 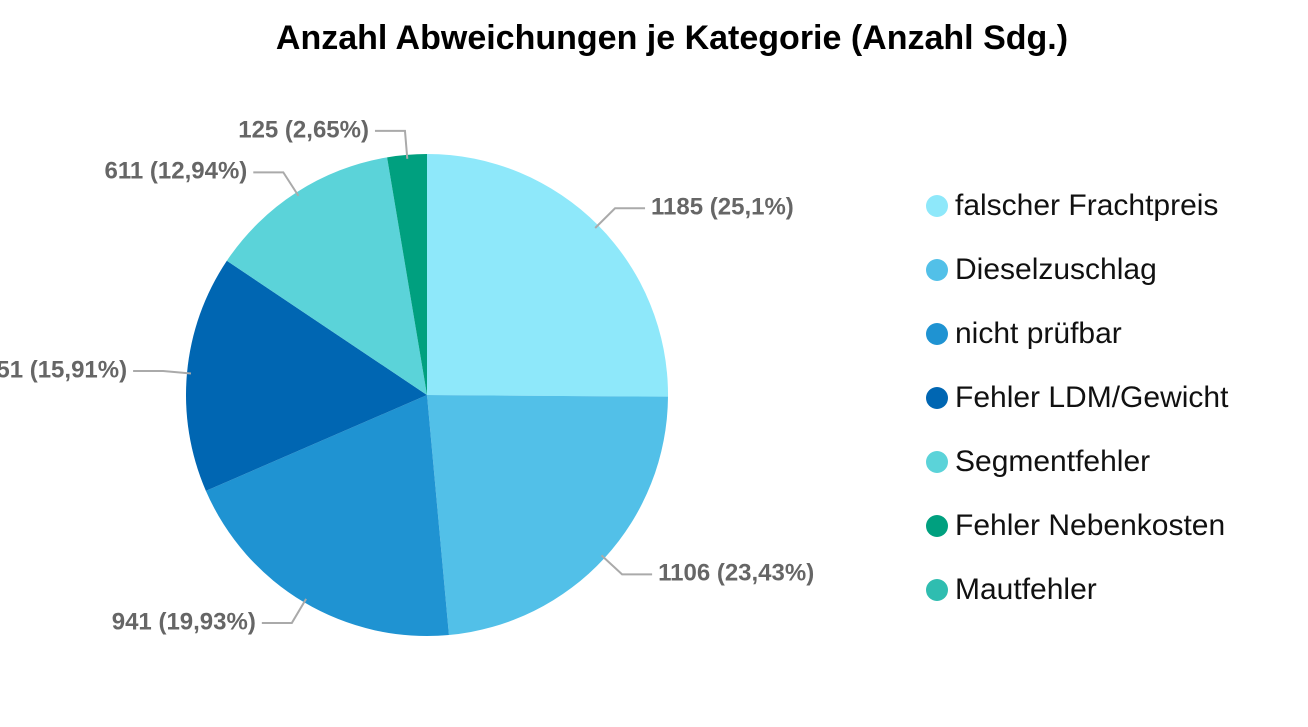 What do you see at coordinates (63, 369) in the screenshot?
I see `data-label: 751 (15,91%)` at bounding box center [63, 369].